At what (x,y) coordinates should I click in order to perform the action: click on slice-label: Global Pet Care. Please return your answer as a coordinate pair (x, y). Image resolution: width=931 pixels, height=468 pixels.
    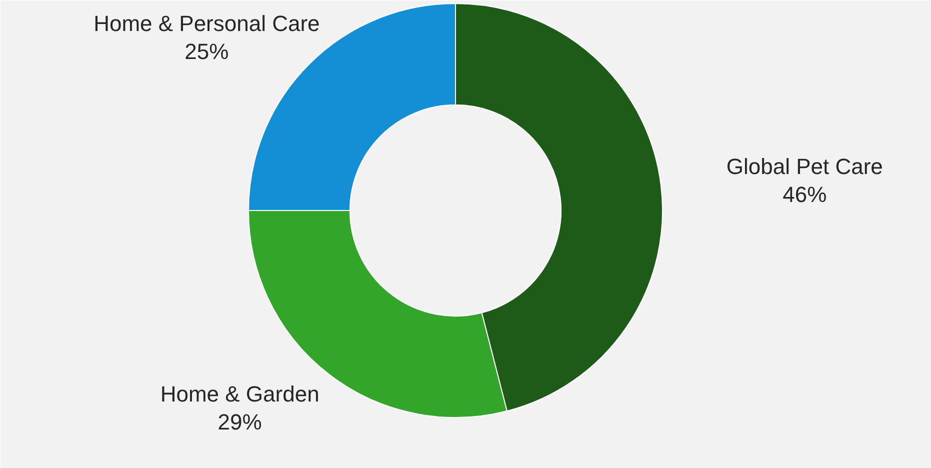
    Looking at the image, I should click on (804, 166).